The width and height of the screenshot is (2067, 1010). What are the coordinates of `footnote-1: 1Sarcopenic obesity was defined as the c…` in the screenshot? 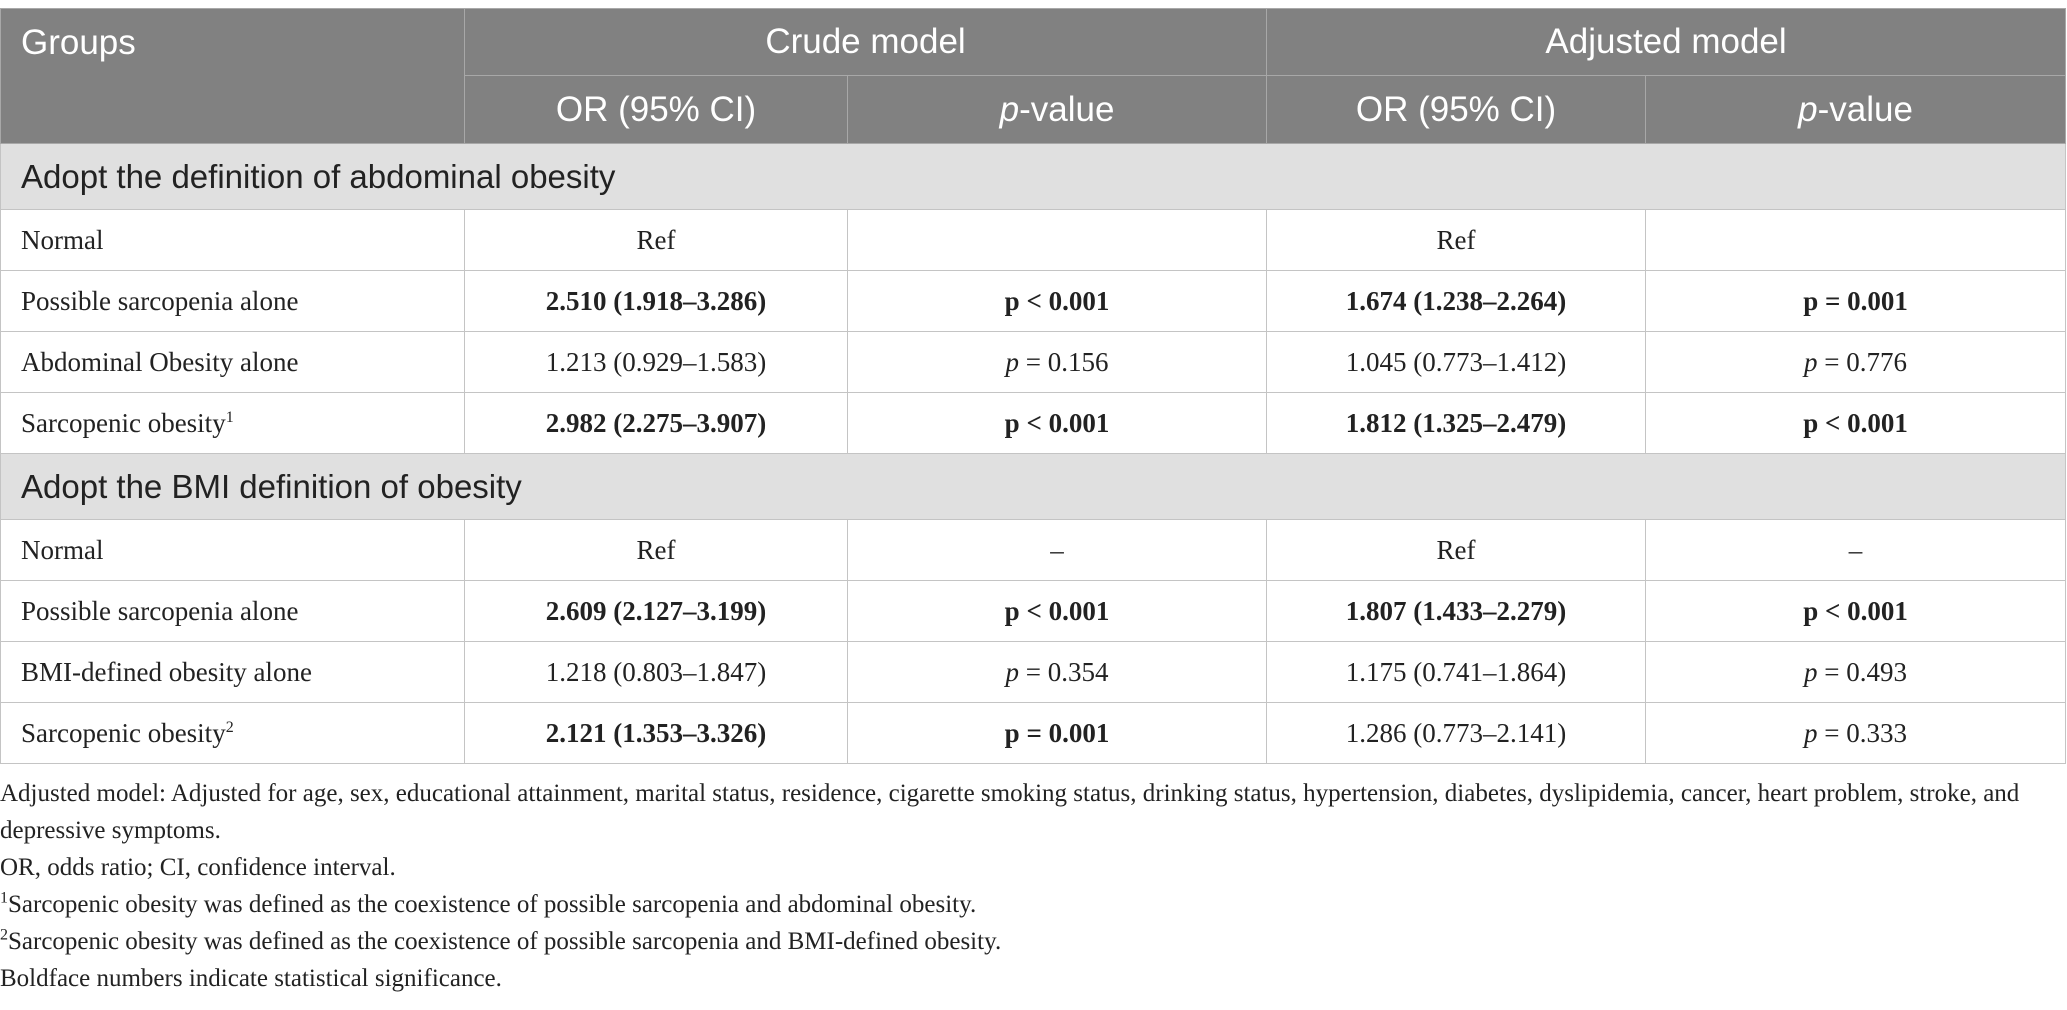 It's located at (1030, 904).